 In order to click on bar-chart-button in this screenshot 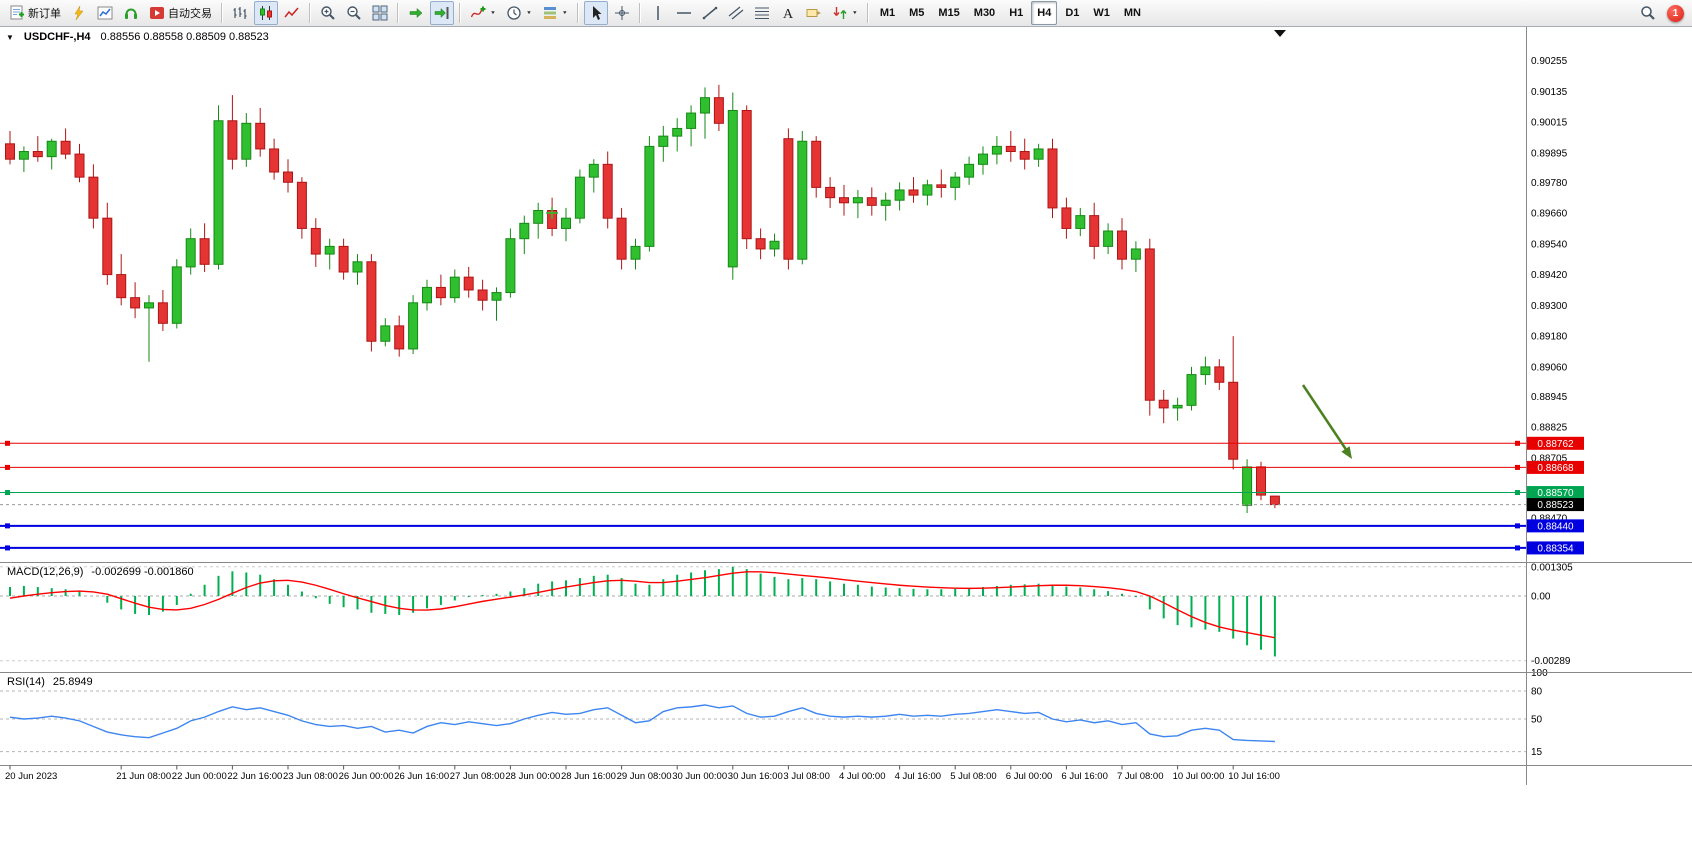, I will do `click(240, 13)`.